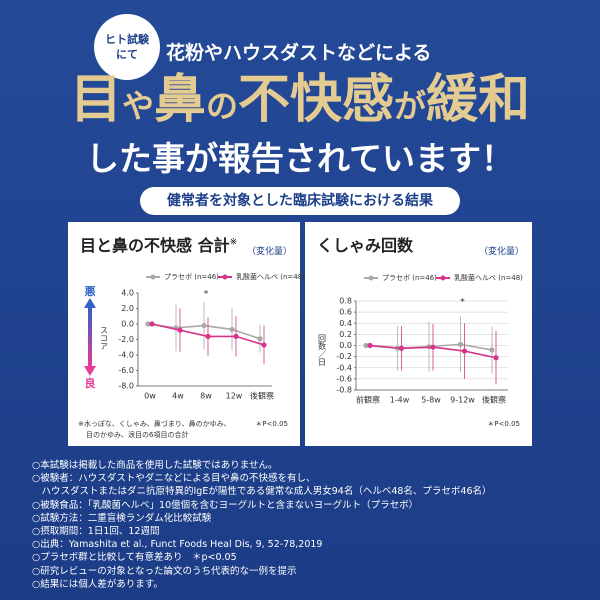 The width and height of the screenshot is (600, 600). What do you see at coordinates (344, 356) in the screenshot?
I see `y-tick-label: -0.2` at bounding box center [344, 356].